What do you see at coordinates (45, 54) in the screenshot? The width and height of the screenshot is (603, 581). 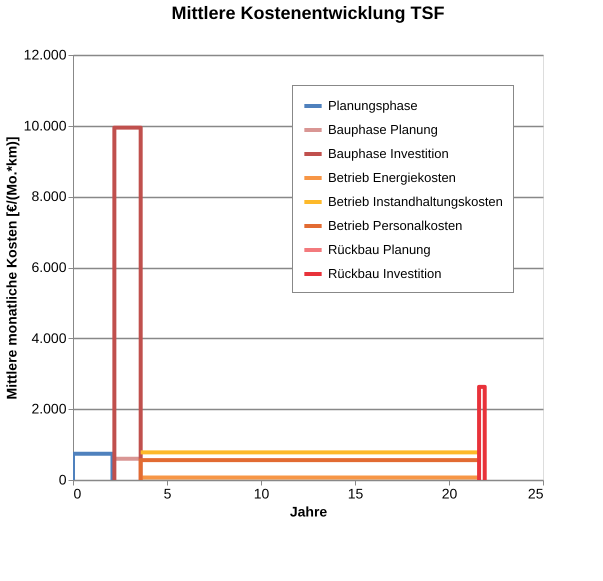 I see `y-tick-label: 12.000` at bounding box center [45, 54].